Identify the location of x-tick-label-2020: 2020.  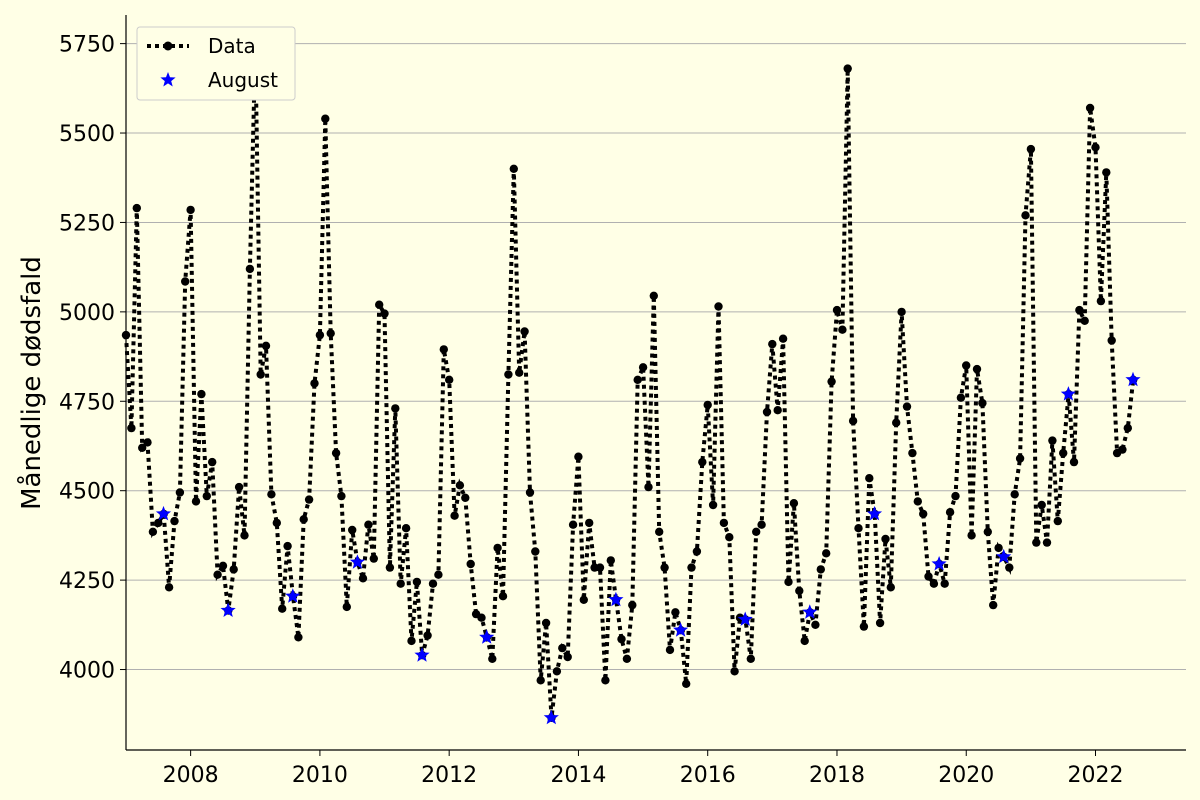
(966, 775).